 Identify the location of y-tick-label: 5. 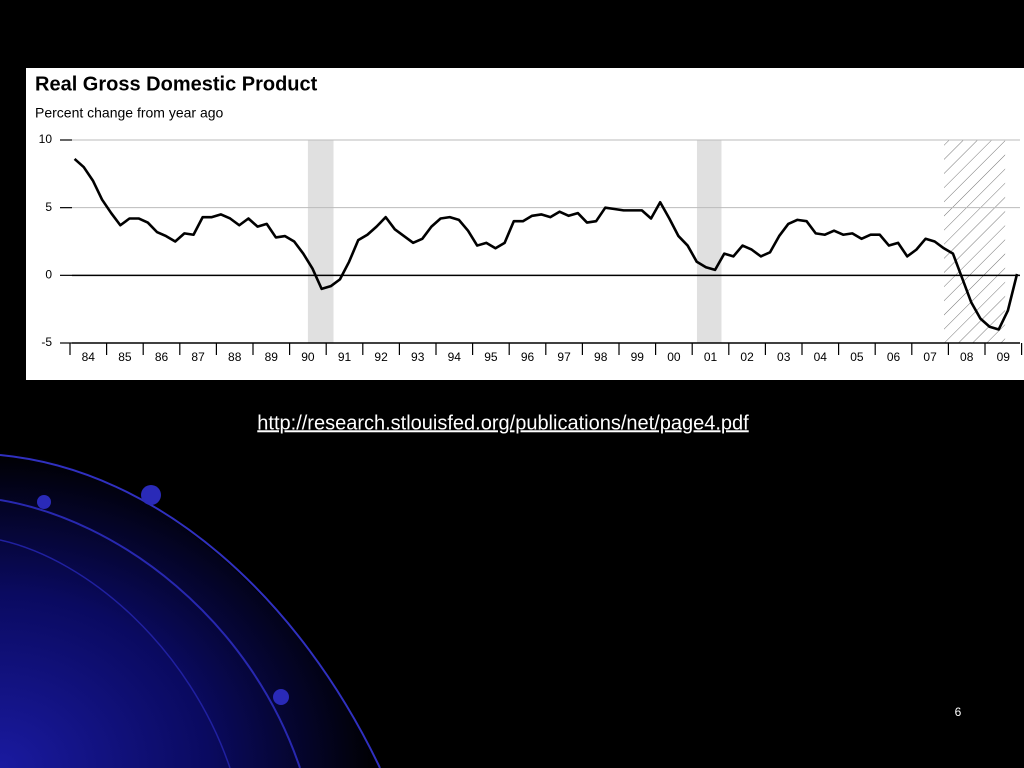
(48, 207).